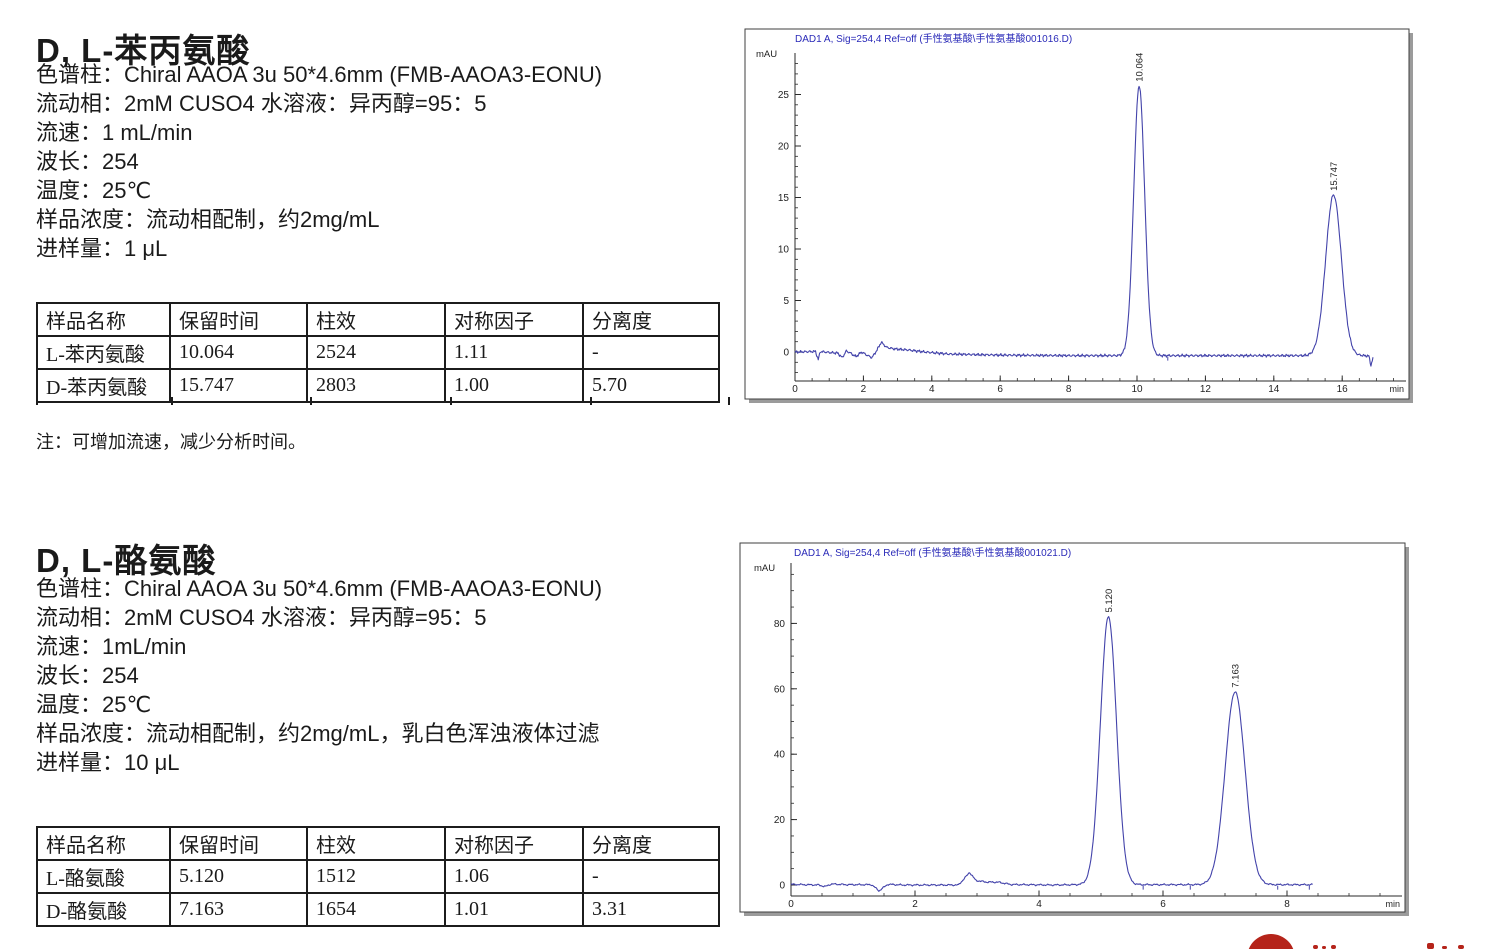 The width and height of the screenshot is (1506, 949). What do you see at coordinates (103, 843) in the screenshot?
I see `table-header-cell: 样品名称` at bounding box center [103, 843].